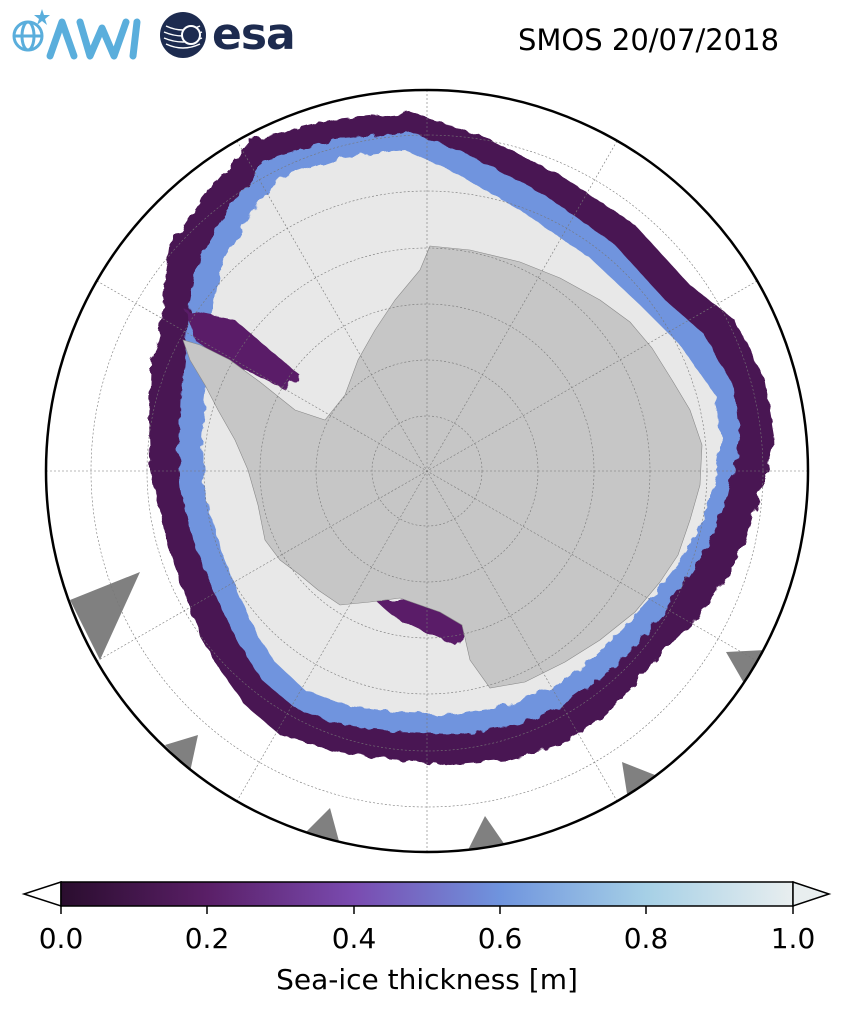 This screenshot has height=1026, width=854. What do you see at coordinates (427, 910) in the screenshot?
I see `colorbar-ticks` at bounding box center [427, 910].